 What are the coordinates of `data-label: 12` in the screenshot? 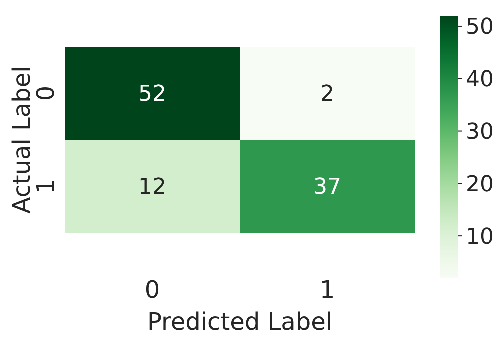 It's located at (152, 187).